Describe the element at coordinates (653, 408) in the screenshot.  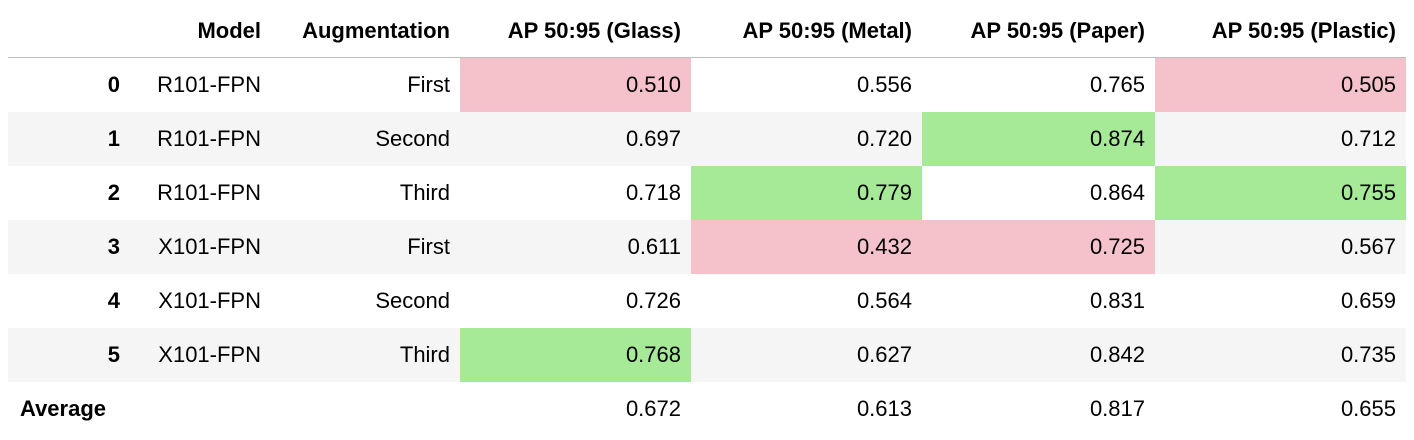
I see `average-glass: 0.672` at that location.